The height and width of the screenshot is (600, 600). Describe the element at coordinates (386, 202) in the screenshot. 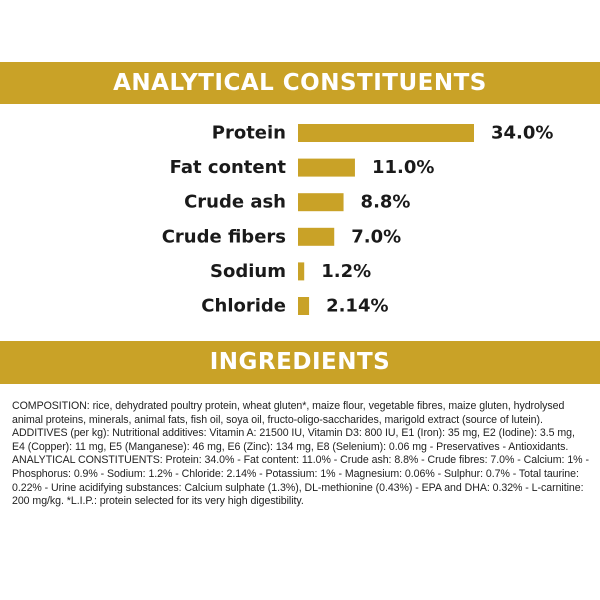

I see `value-label-crude-ash: 8.8%` at that location.